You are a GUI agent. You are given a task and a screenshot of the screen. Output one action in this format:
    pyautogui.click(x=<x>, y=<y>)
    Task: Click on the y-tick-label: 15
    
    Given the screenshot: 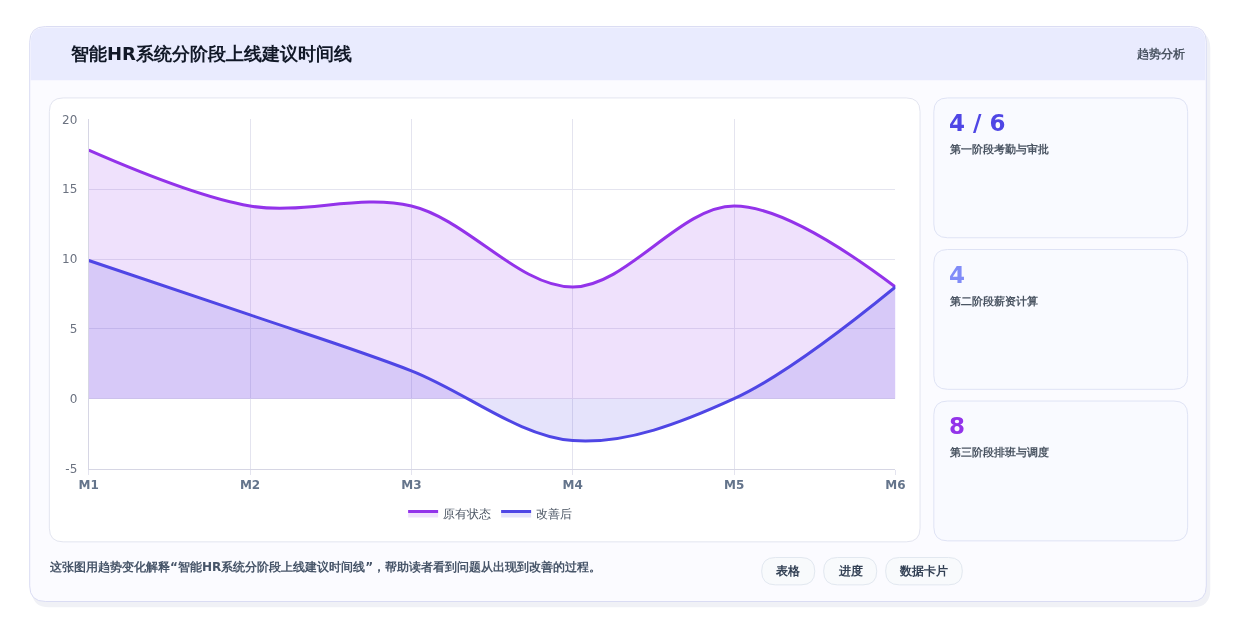 What is the action you would take?
    pyautogui.click(x=70, y=189)
    